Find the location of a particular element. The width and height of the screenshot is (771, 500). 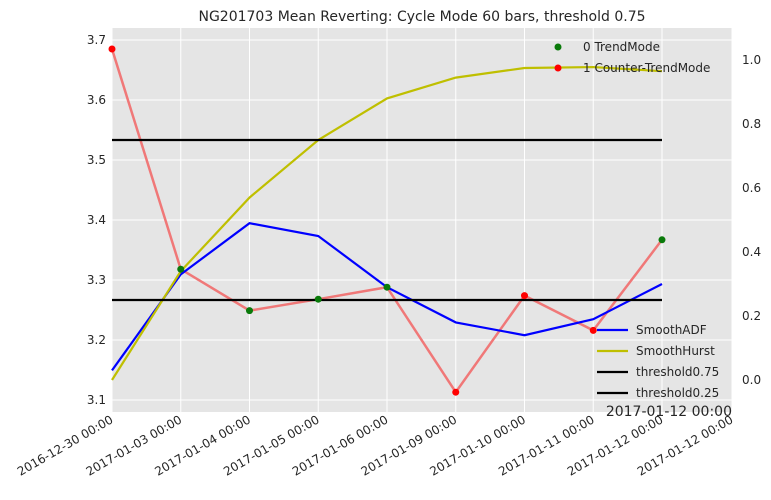

legend-label: 1 Counter-TrendMode is located at coordinates (646, 68).